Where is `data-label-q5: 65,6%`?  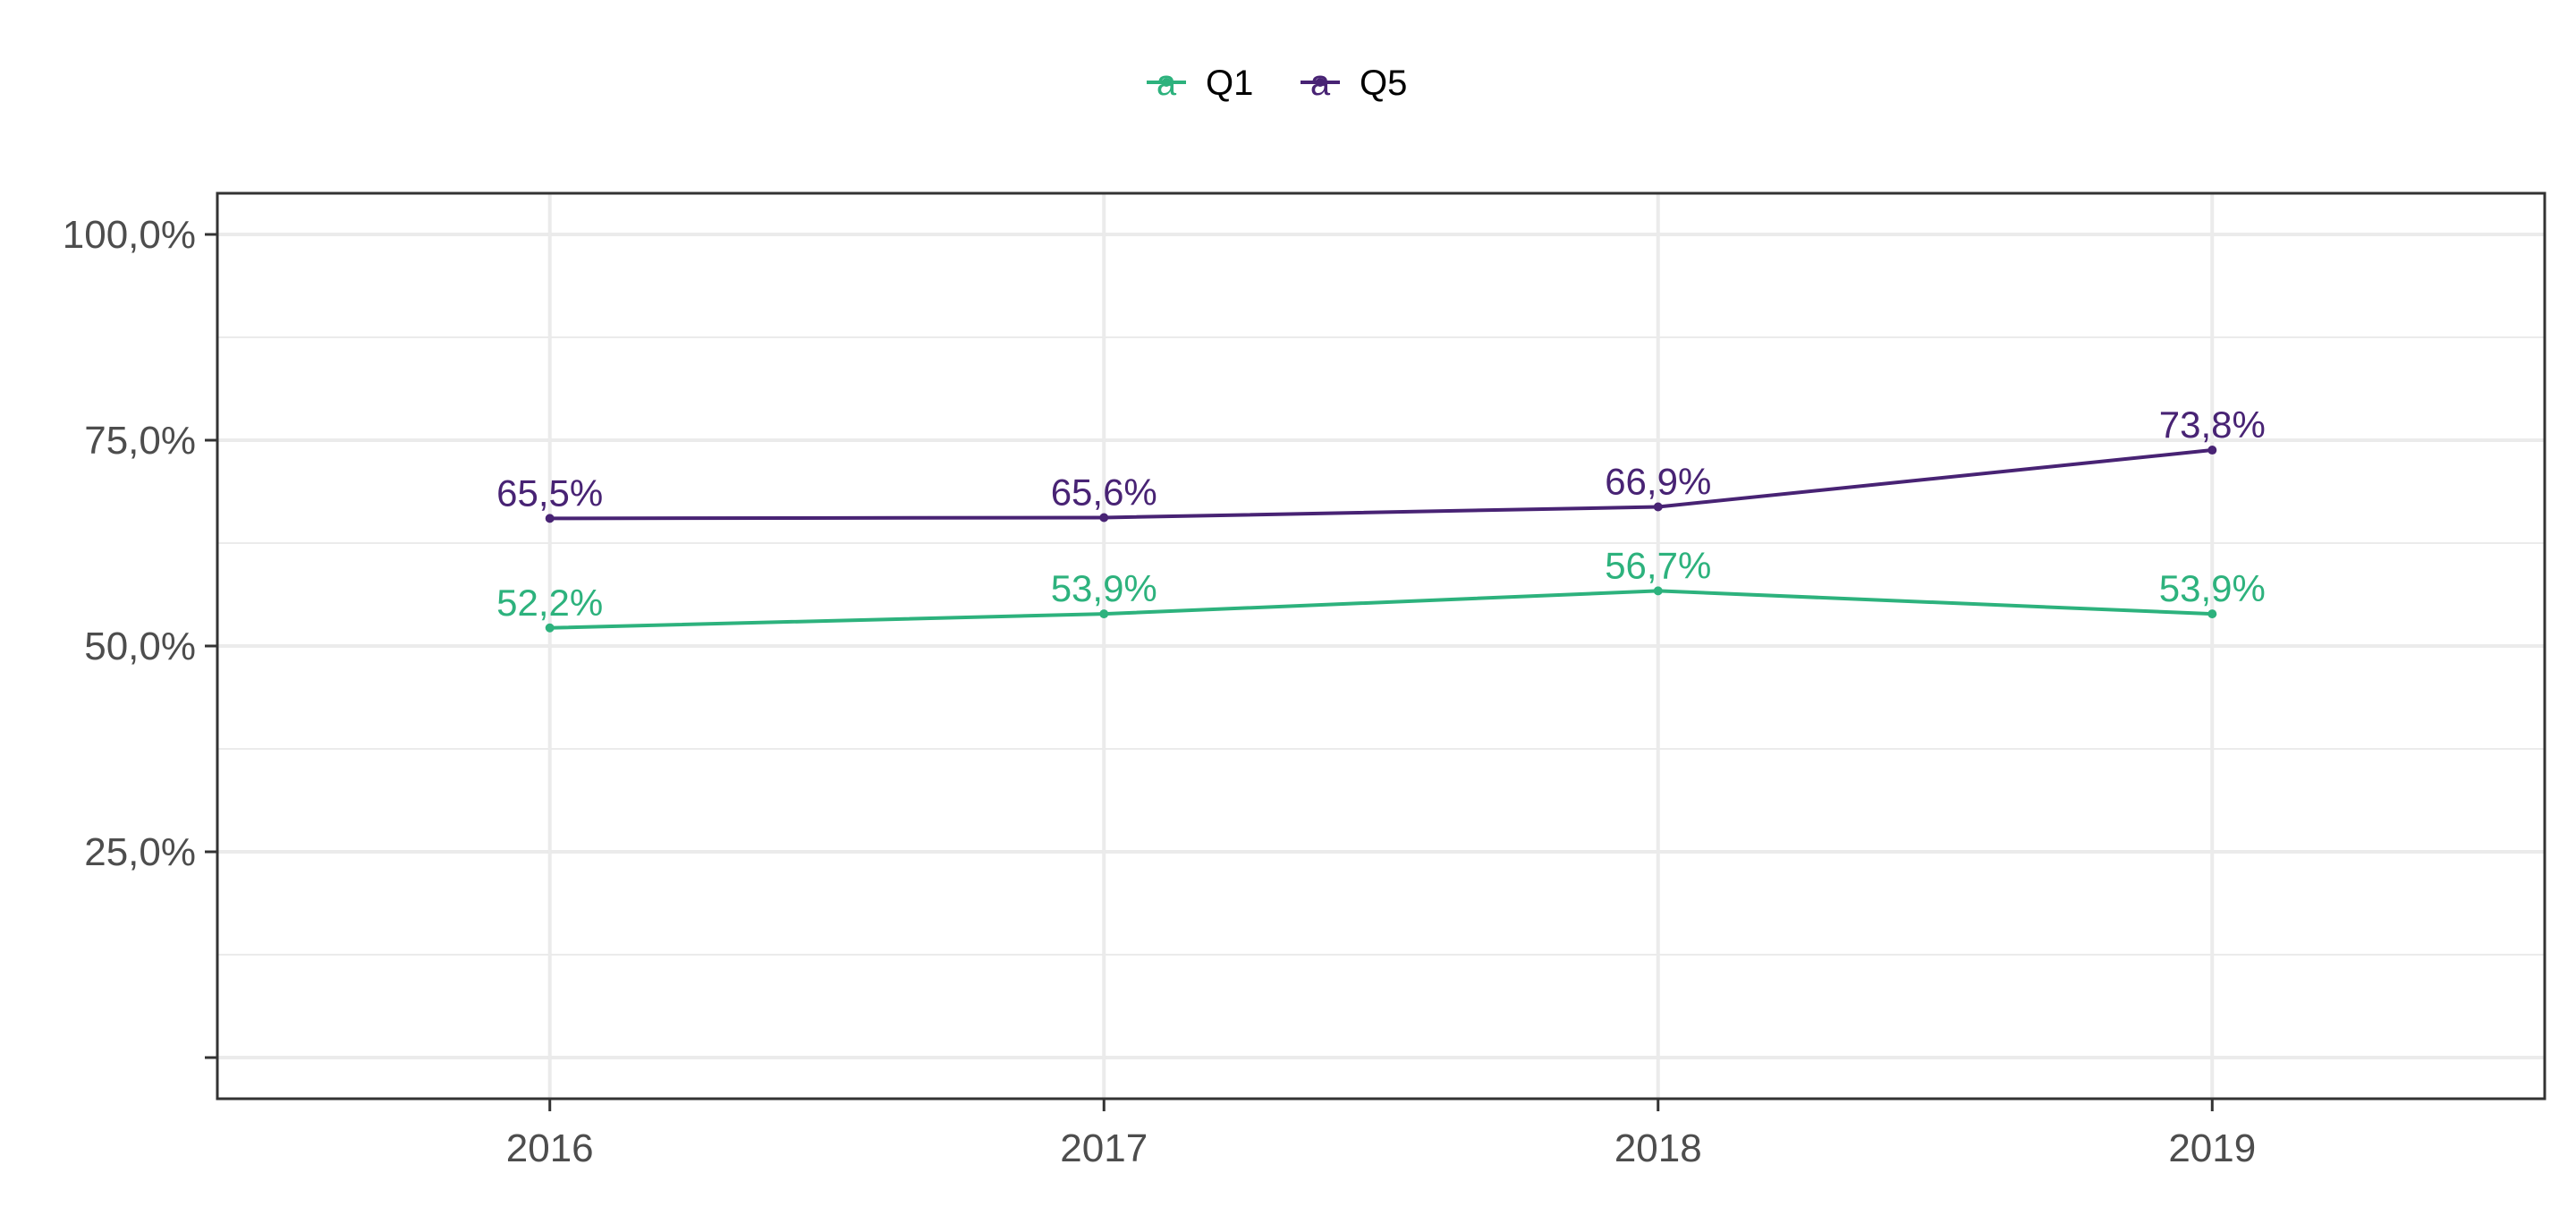
data-label-q5: 65,6% is located at coordinates (1104, 492).